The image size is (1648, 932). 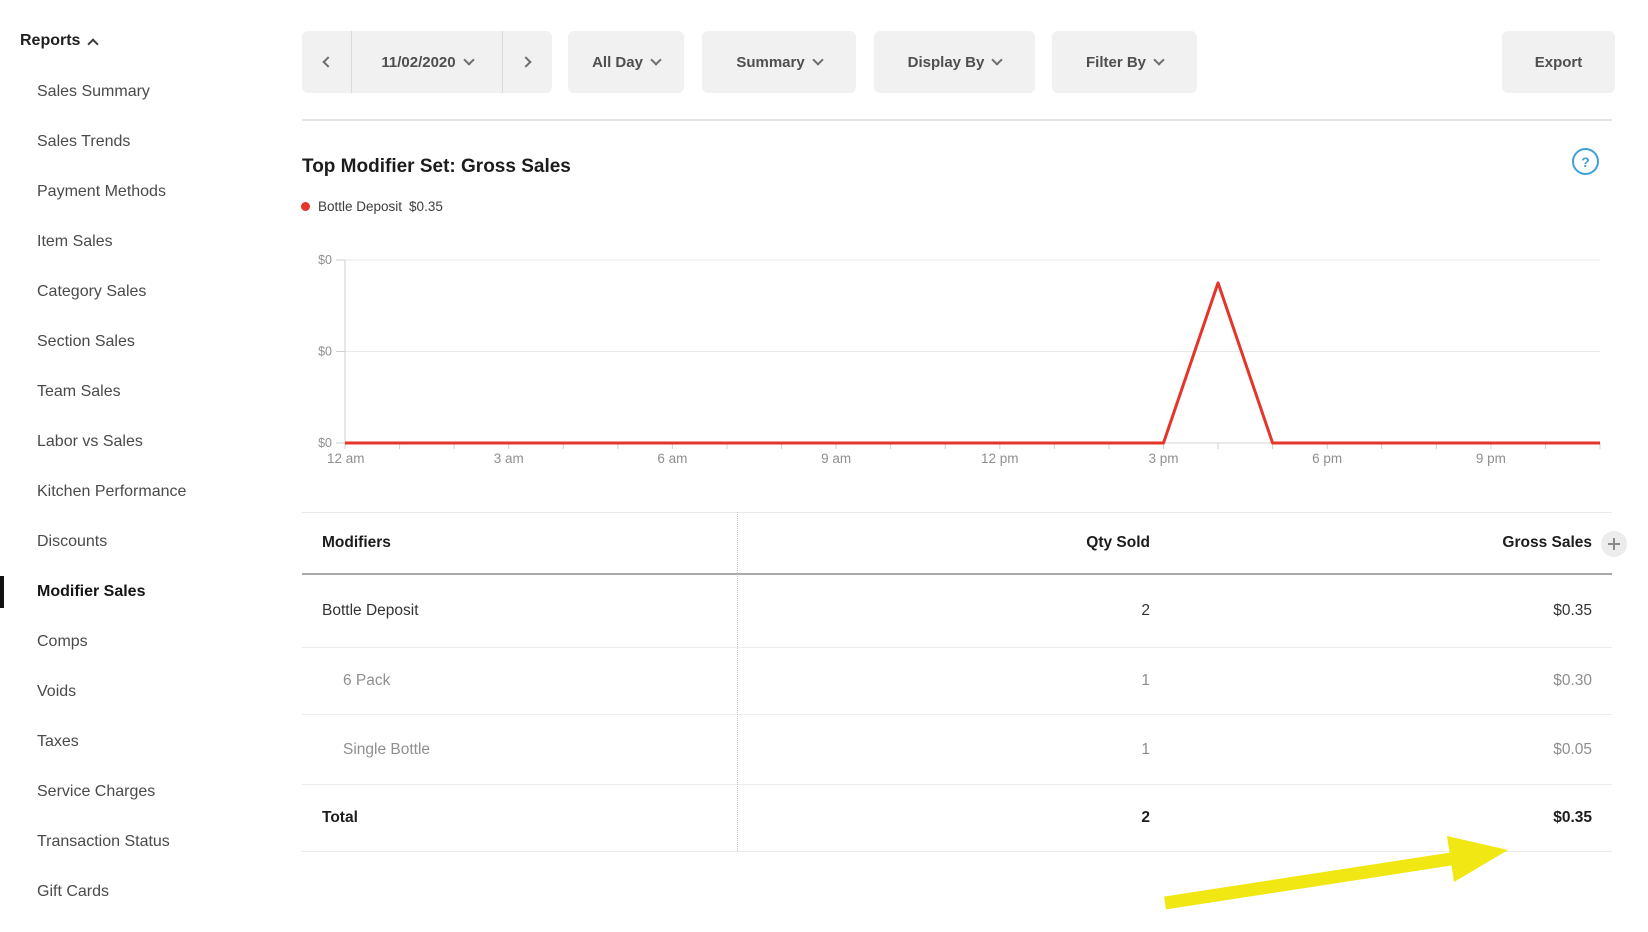 What do you see at coordinates (86, 341) in the screenshot?
I see `sidebar-item-section-sales: Section Sales` at bounding box center [86, 341].